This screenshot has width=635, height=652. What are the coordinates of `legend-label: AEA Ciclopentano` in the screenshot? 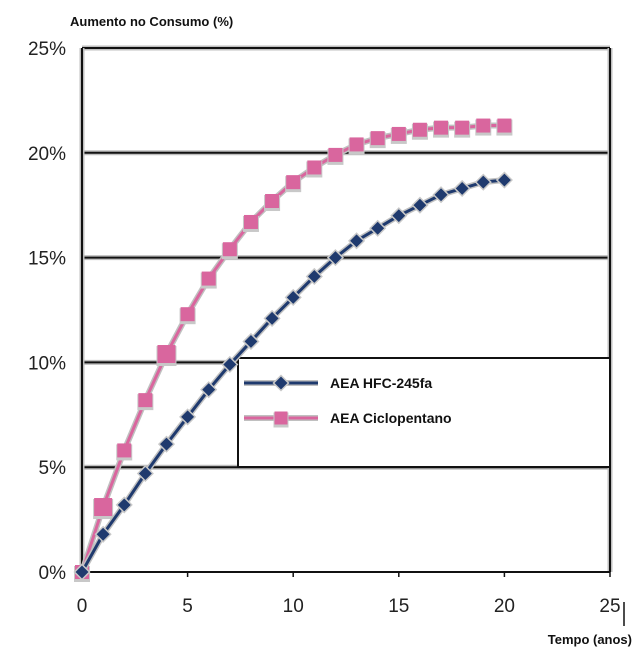 It's located at (391, 418).